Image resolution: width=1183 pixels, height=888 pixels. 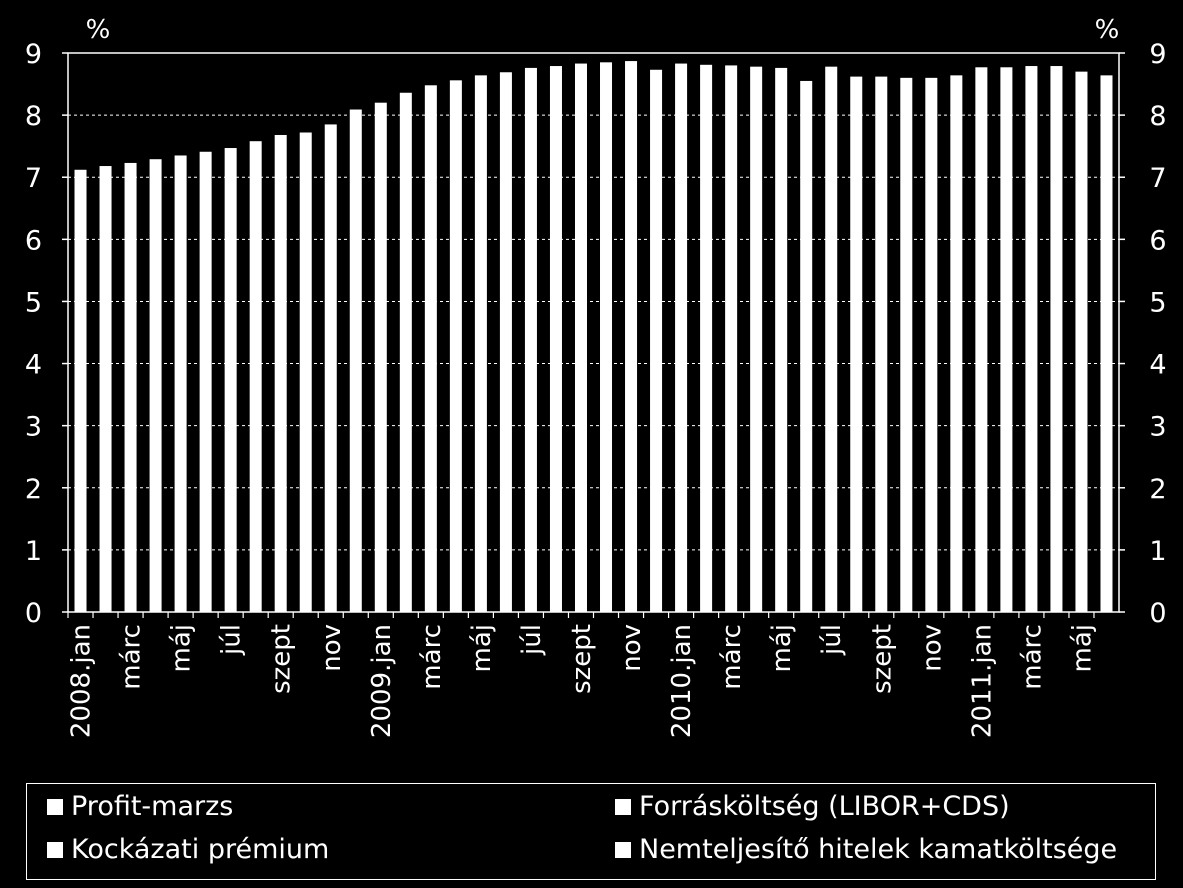 I want to click on legend-item-profit-margin: Profit-marzs, so click(x=140, y=806).